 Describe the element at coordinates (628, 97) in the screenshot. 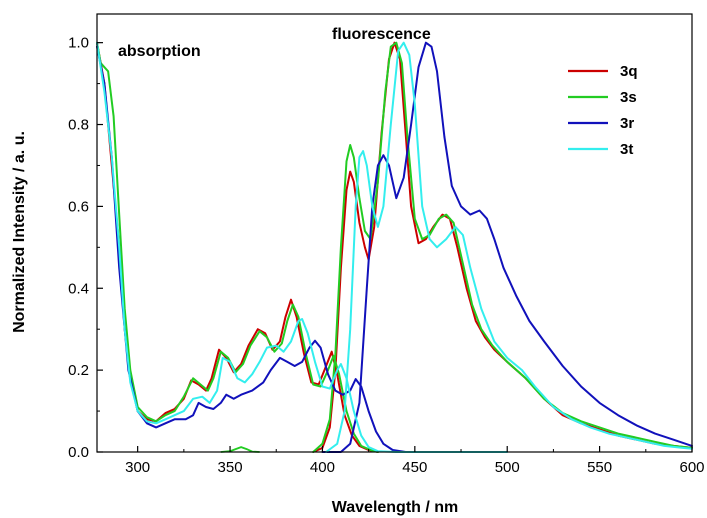

I see `legend-label-3s: 3s` at that location.